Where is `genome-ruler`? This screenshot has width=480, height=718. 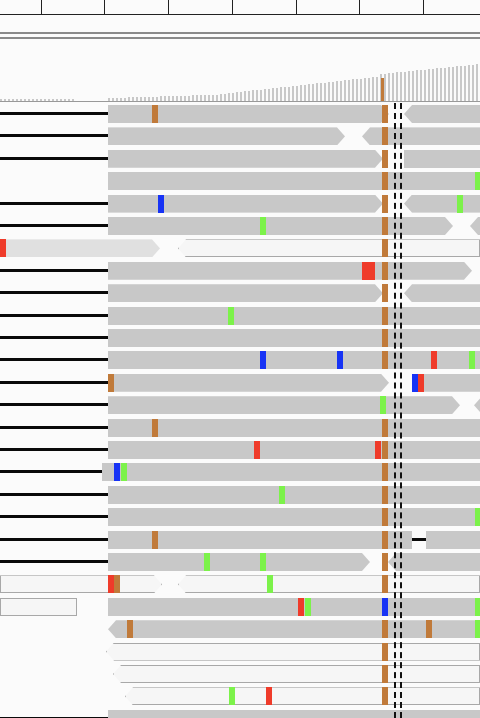
genome-ruler is located at coordinates (240, 22).